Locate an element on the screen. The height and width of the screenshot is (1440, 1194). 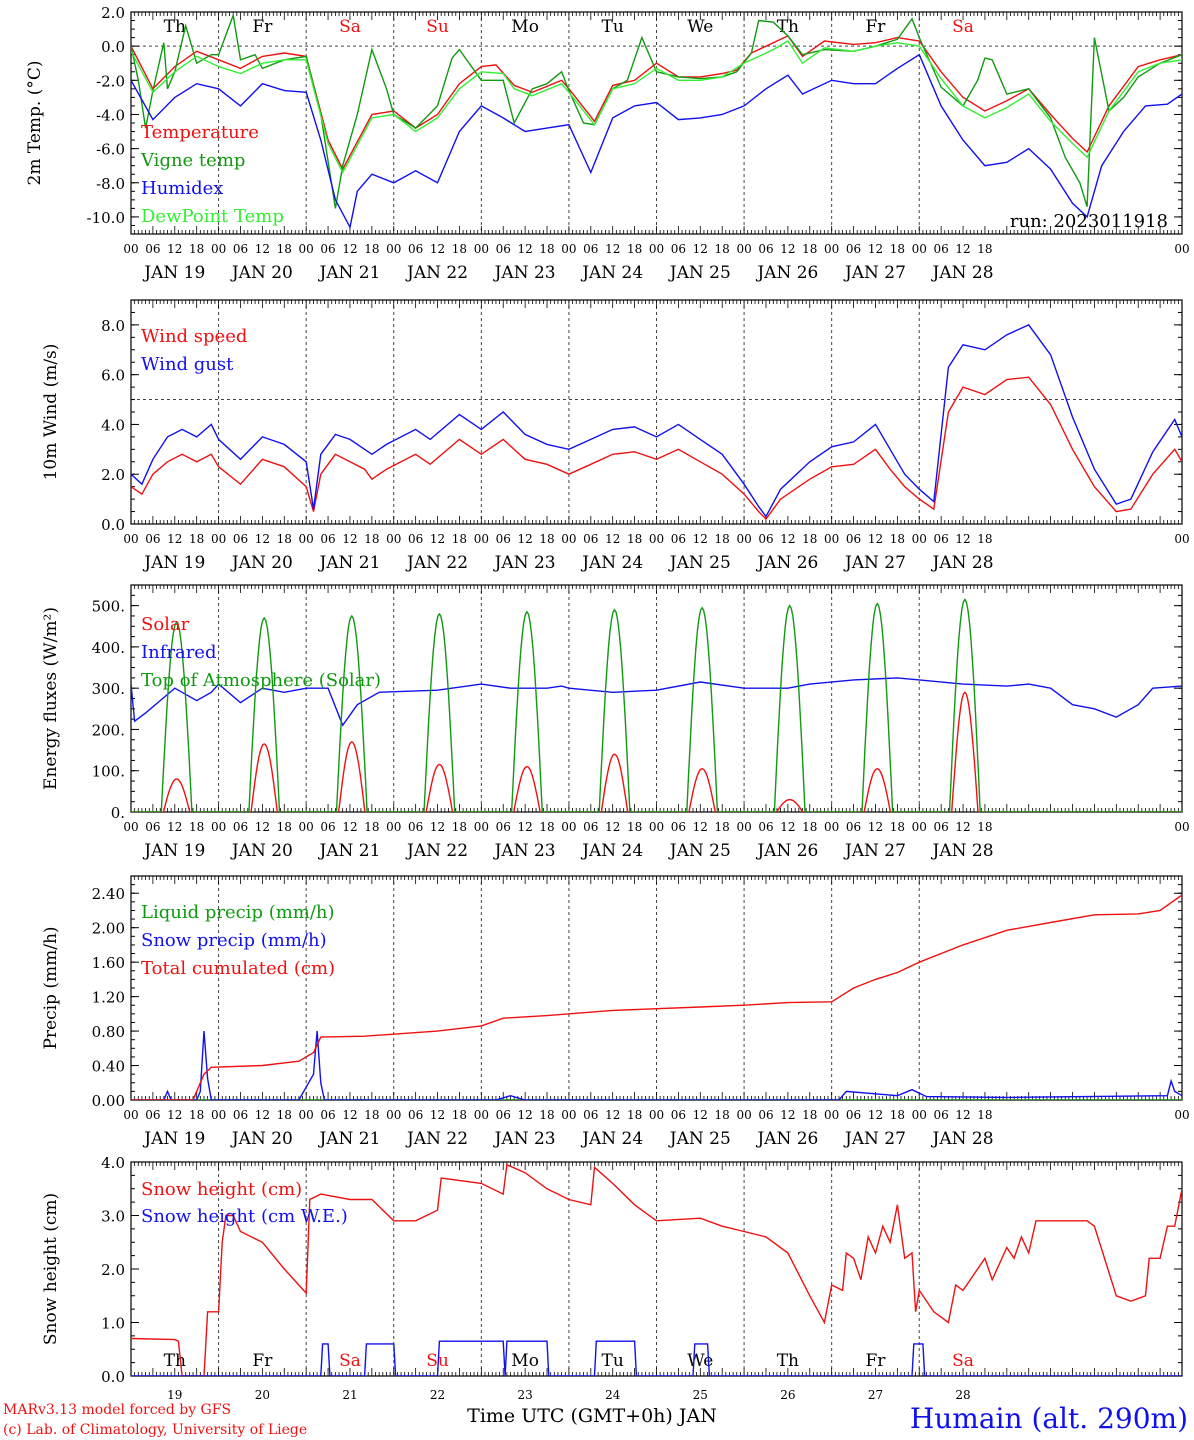
day-number-label: 23 is located at coordinates (524, 1395).